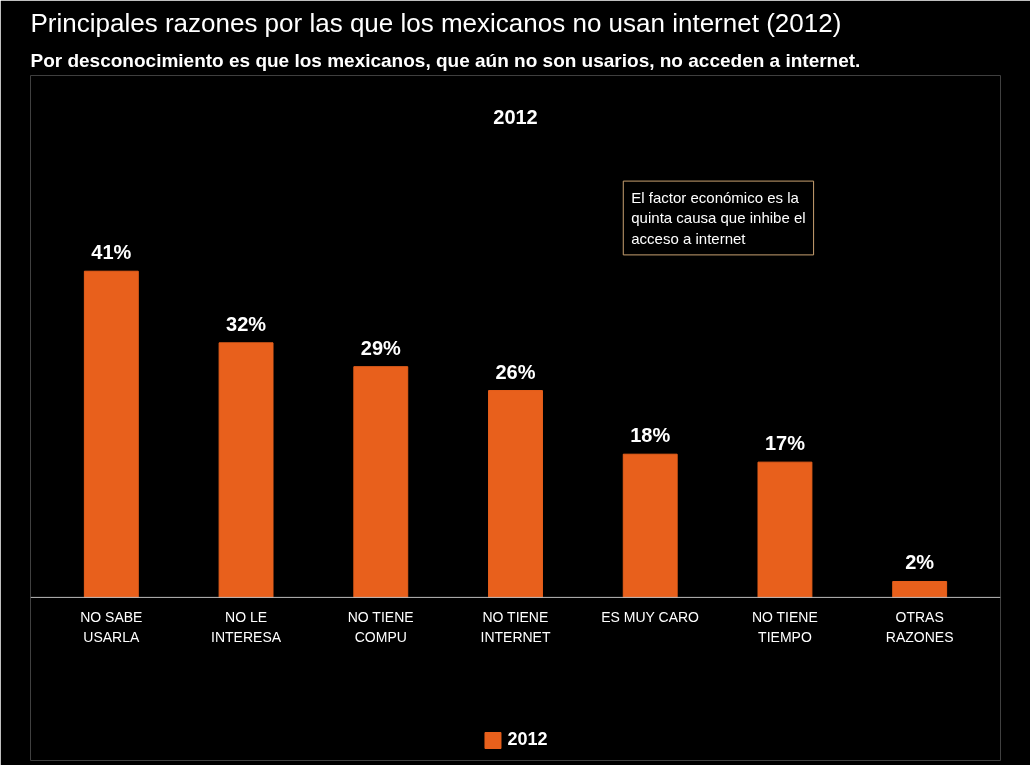 This screenshot has height=771, width=1035. What do you see at coordinates (784, 627) in the screenshot?
I see `x-tick-label: NO TIENE TIEMPO` at bounding box center [784, 627].